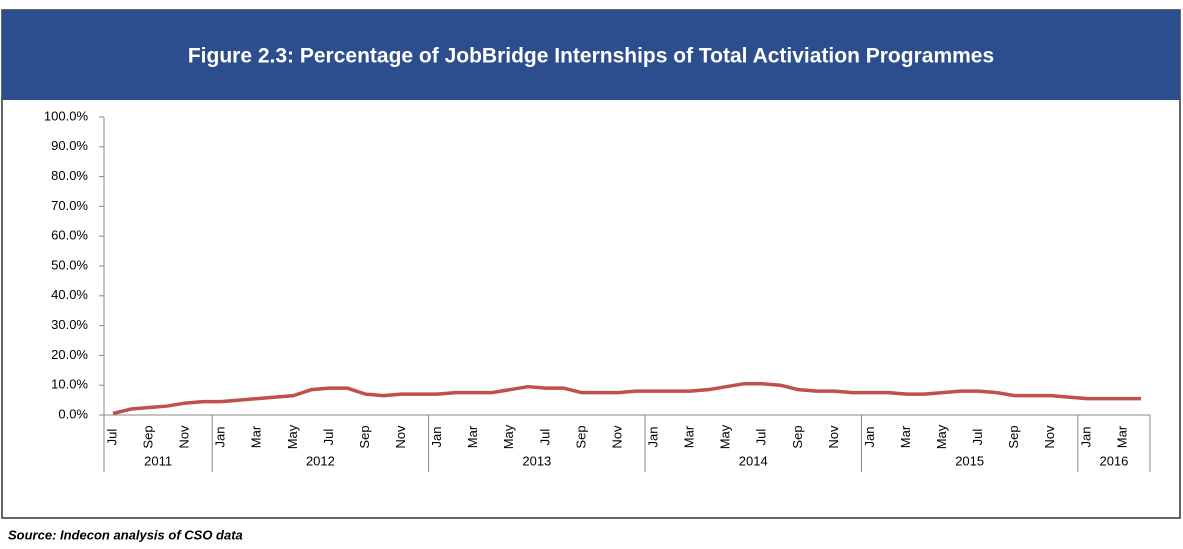  What do you see at coordinates (626, 398) in the screenshot?
I see `line-series` at bounding box center [626, 398].